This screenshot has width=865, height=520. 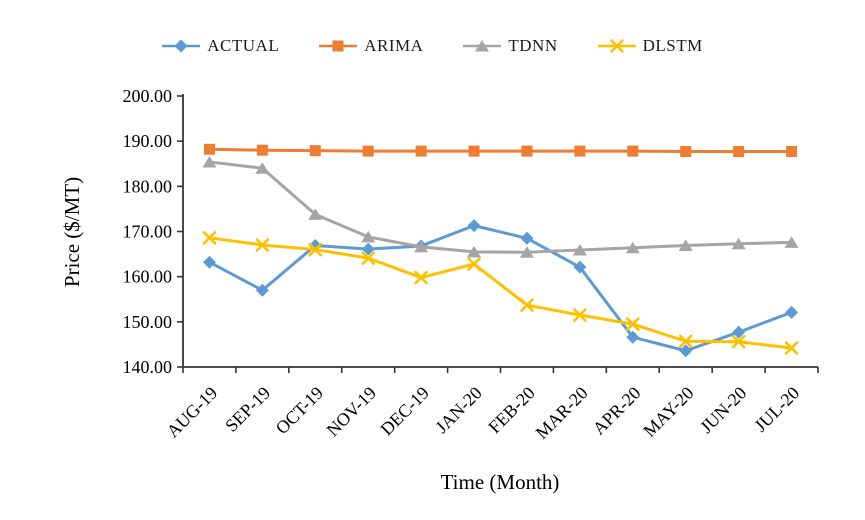 I want to click on y-axis-title: Price ($/MT), so click(x=72, y=232).